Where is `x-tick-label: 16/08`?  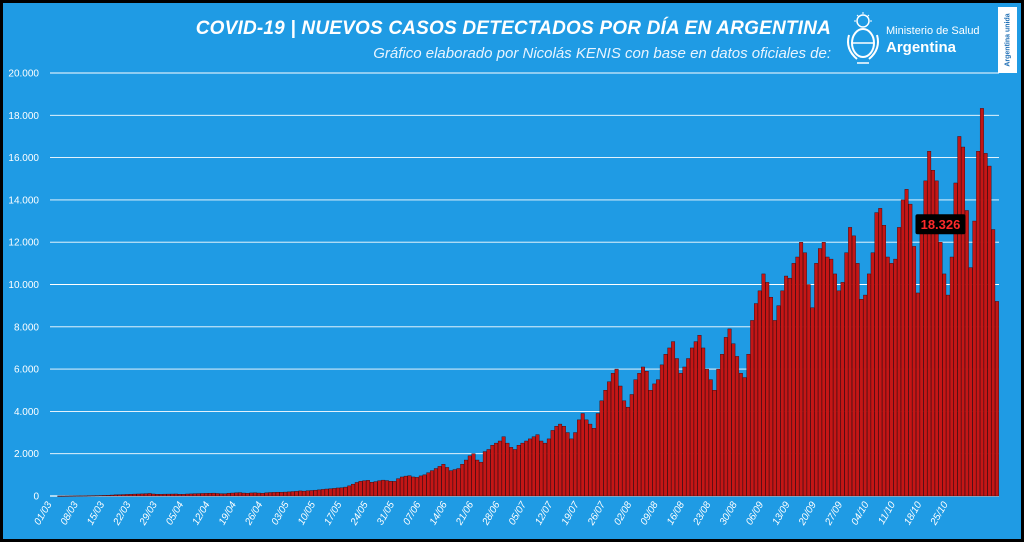 x-tick-label: 16/08 is located at coordinates (676, 514).